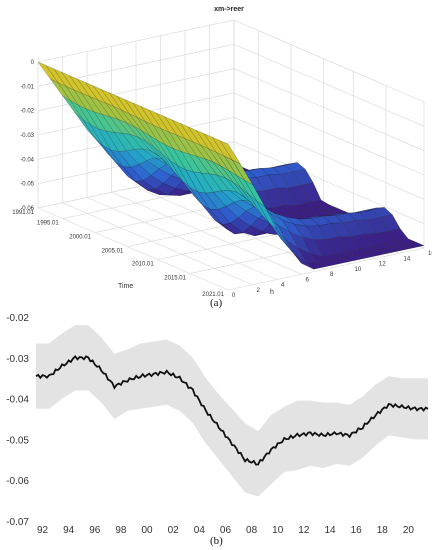 This screenshot has height=550, width=432. I want to click on h-tick-label: 16, so click(430, 254).